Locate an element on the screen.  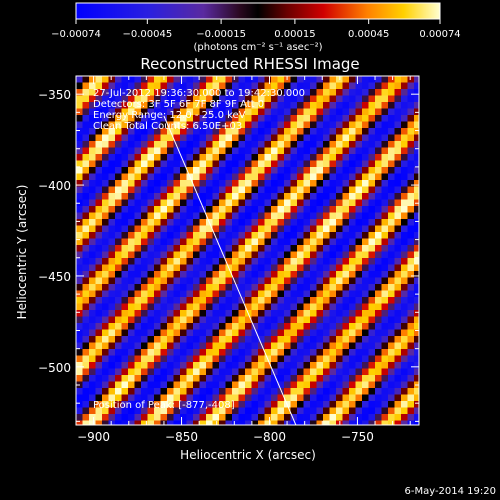
footer-timestamp: 6-May-2014 19:20 is located at coordinates (450, 491).